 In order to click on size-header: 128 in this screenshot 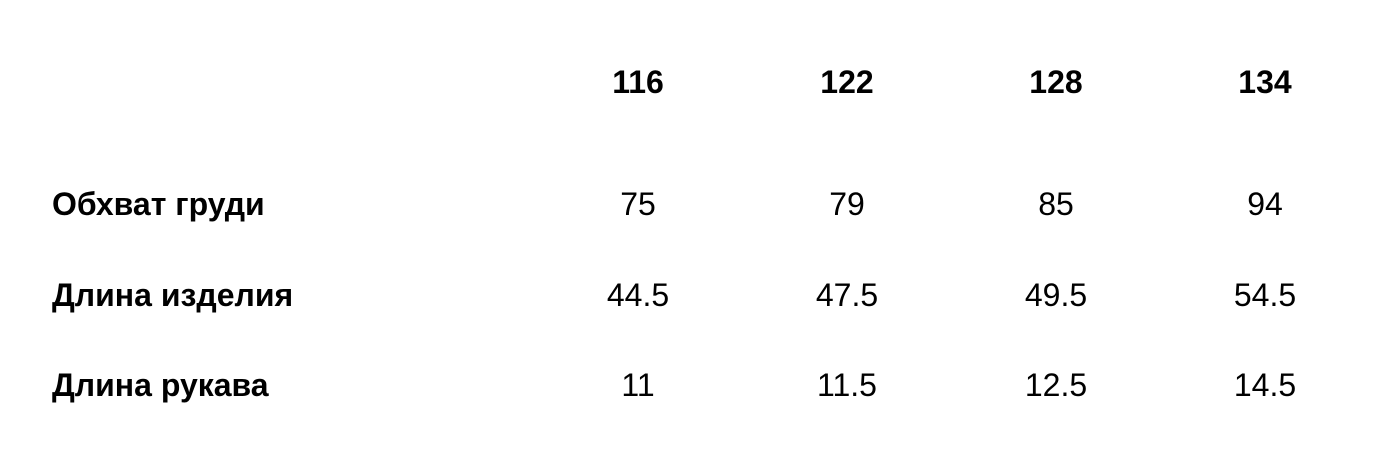, I will do `click(1056, 82)`.